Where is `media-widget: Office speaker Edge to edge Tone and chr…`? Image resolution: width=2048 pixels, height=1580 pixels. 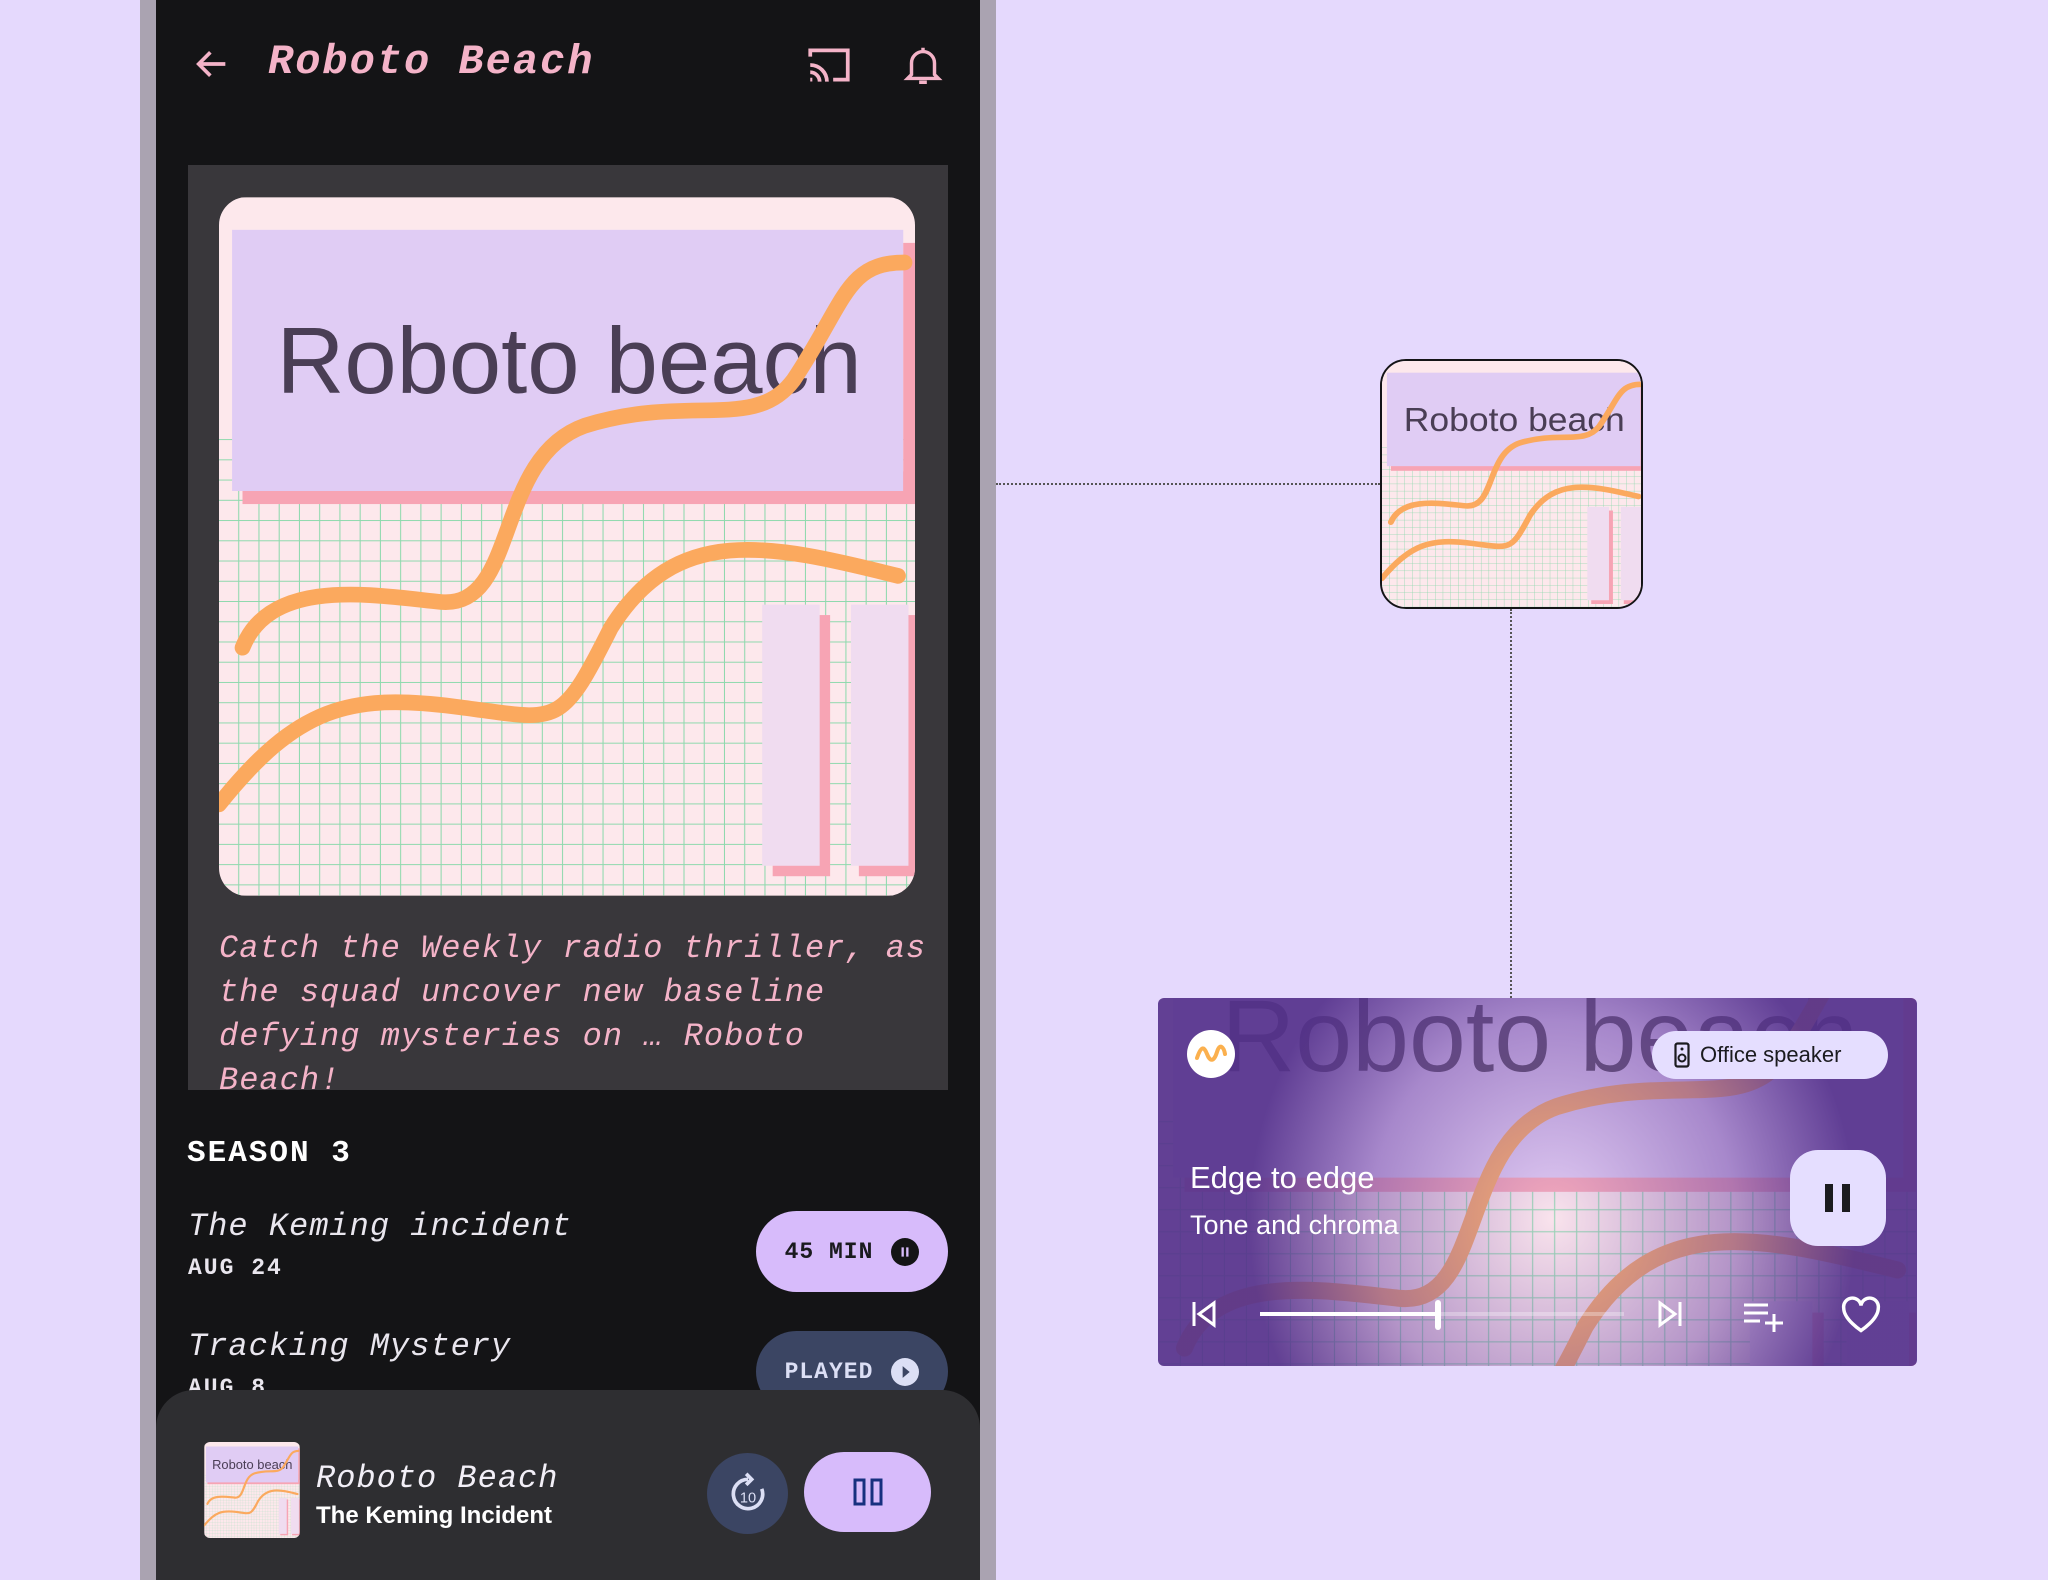 media-widget: Office speaker Edge to edge Tone and chr… is located at coordinates (1537, 1182).